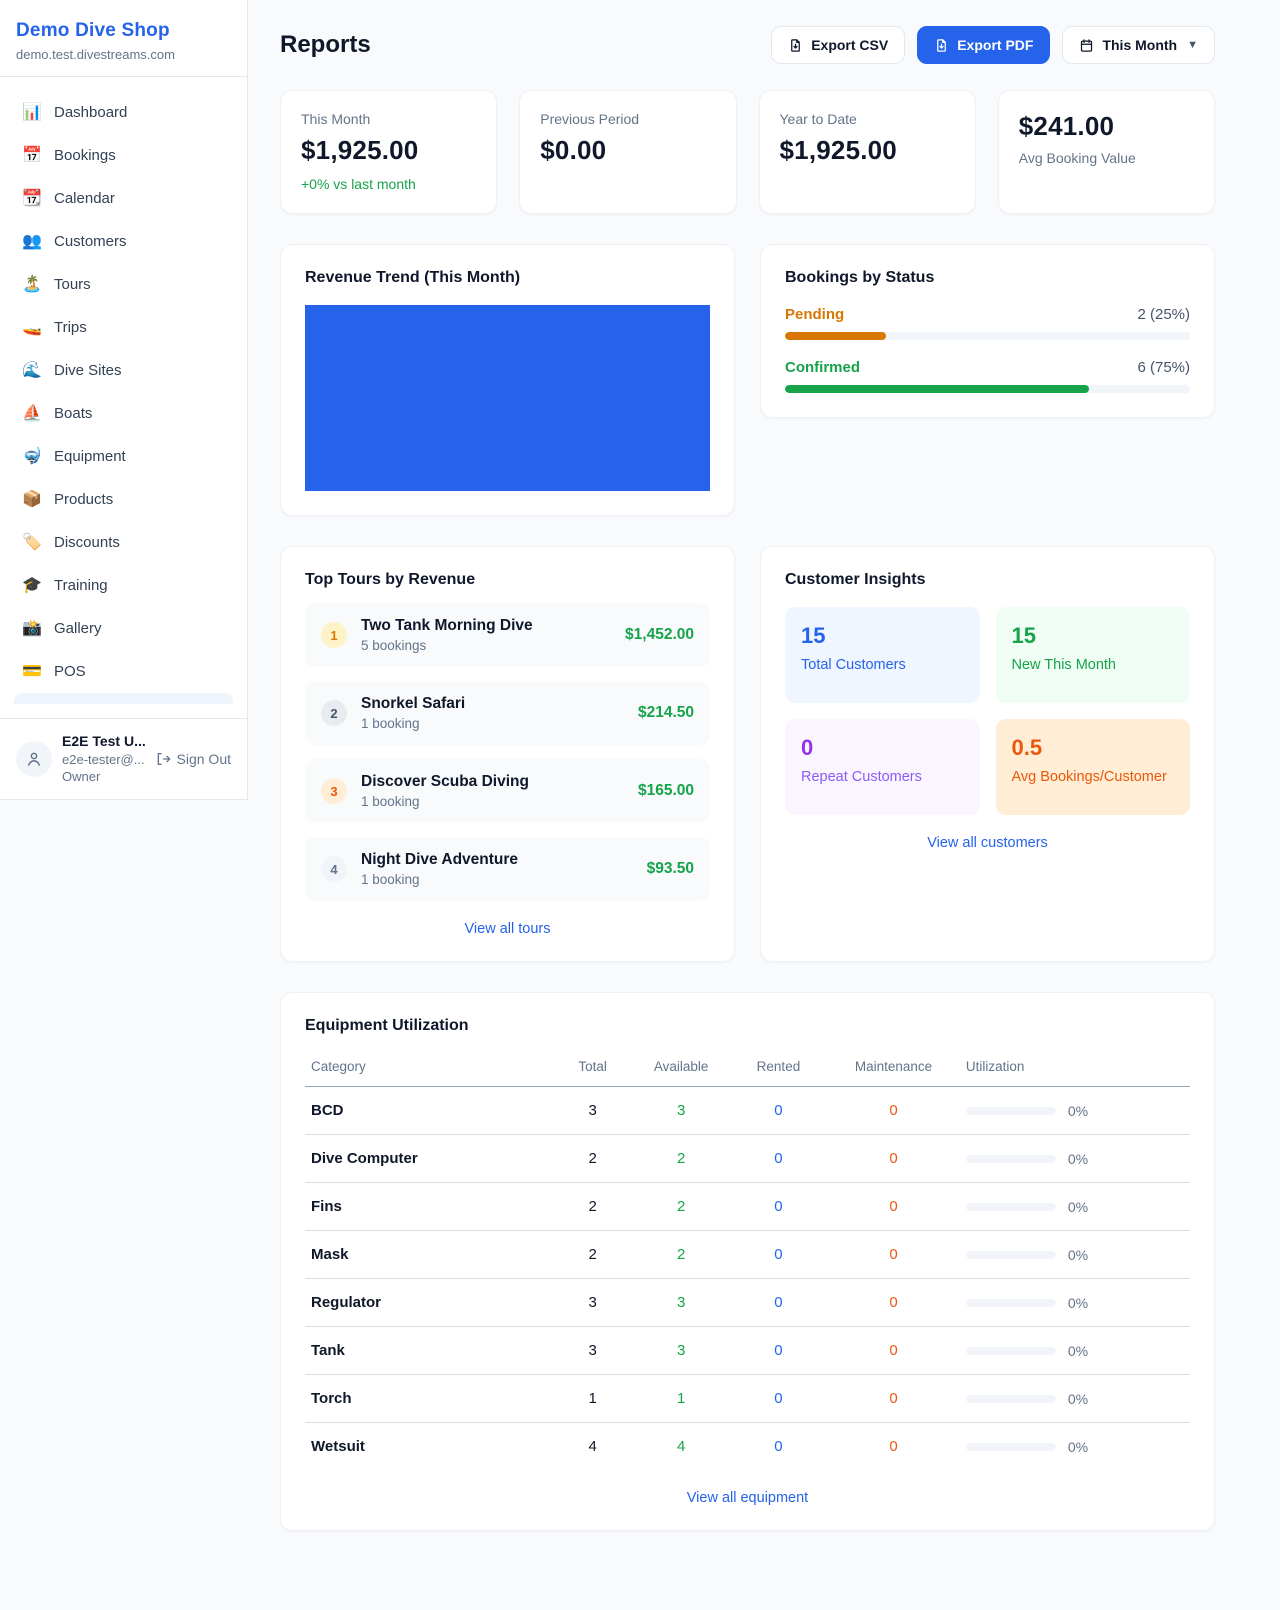 The height and width of the screenshot is (1610, 1280). I want to click on sidebar-item-bookings: 📅 Bookings, so click(123, 155).